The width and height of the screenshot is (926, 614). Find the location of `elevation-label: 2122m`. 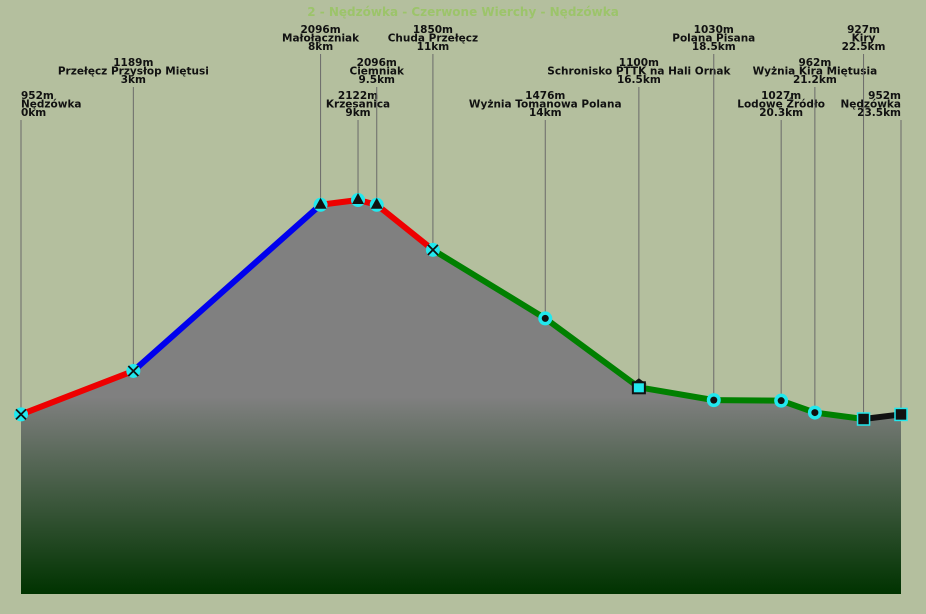

elevation-label: 2122m is located at coordinates (358, 96).